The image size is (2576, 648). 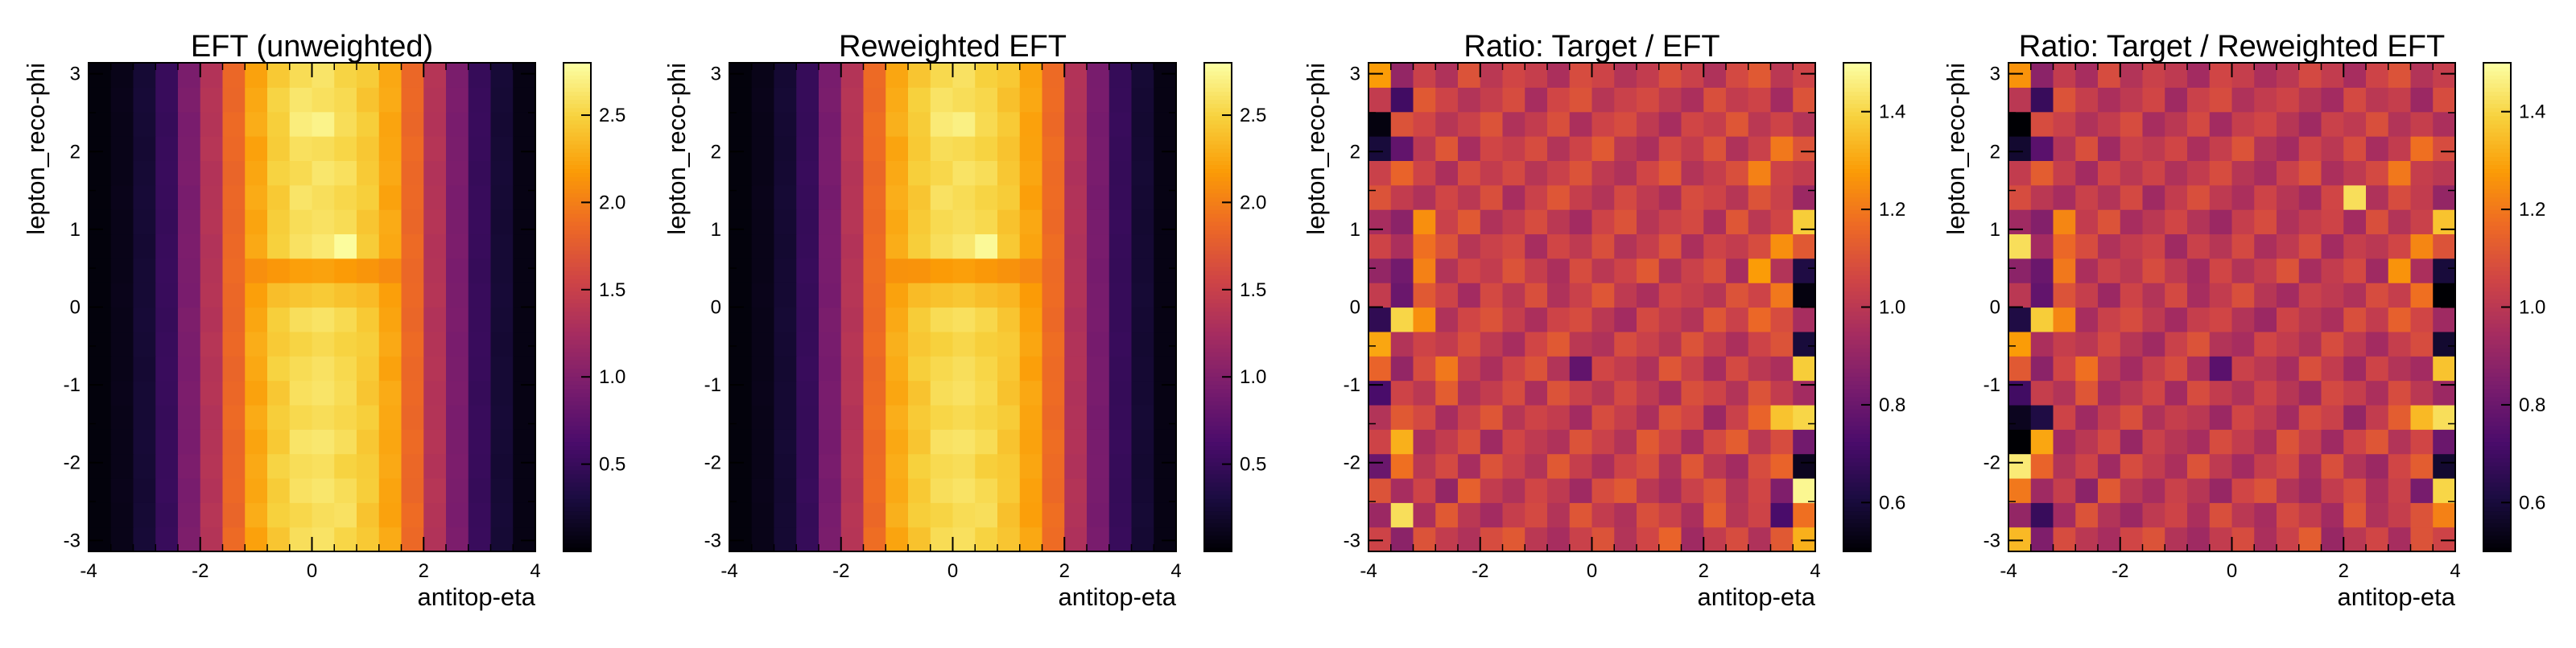 I want to click on y-axis-label: lepton_reco-phi, so click(x=1956, y=149).